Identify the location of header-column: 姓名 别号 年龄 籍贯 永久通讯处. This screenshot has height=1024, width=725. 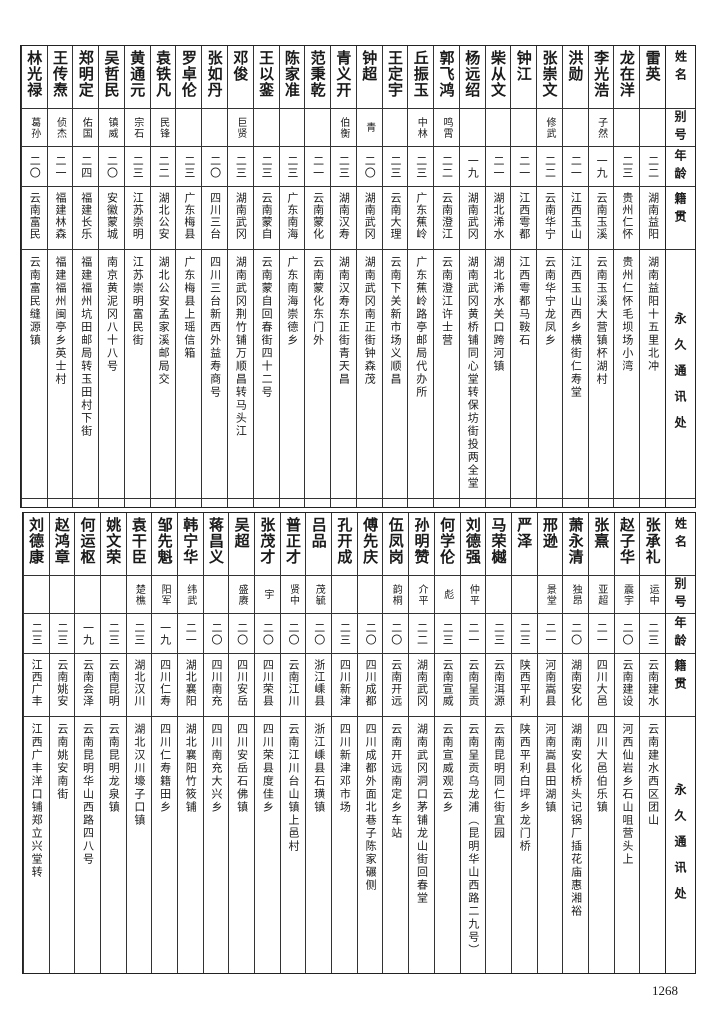
(680, 276).